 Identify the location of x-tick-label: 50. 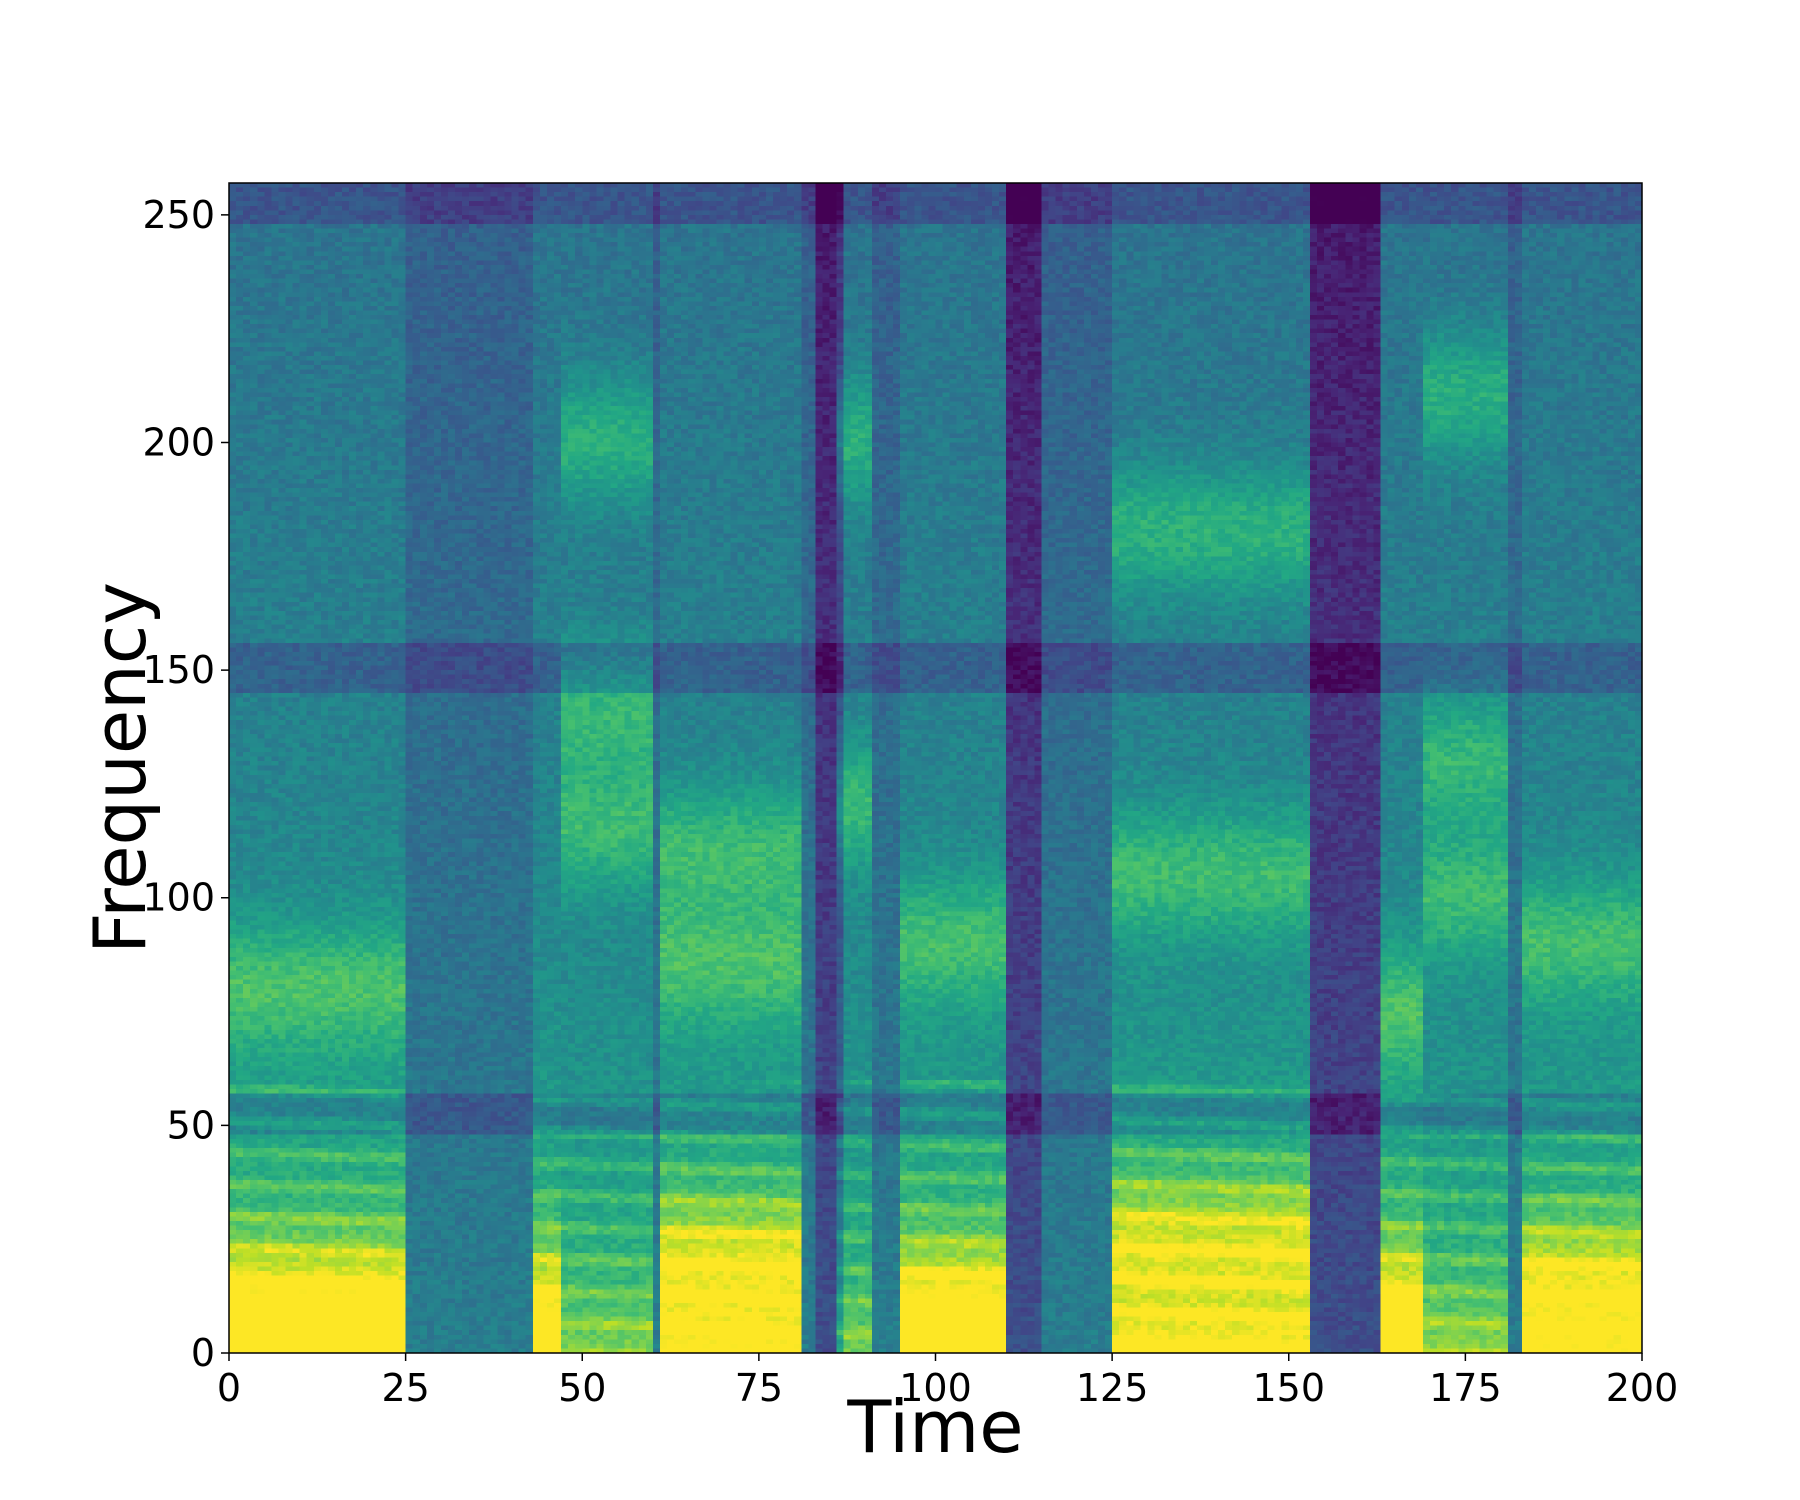
(582, 1388).